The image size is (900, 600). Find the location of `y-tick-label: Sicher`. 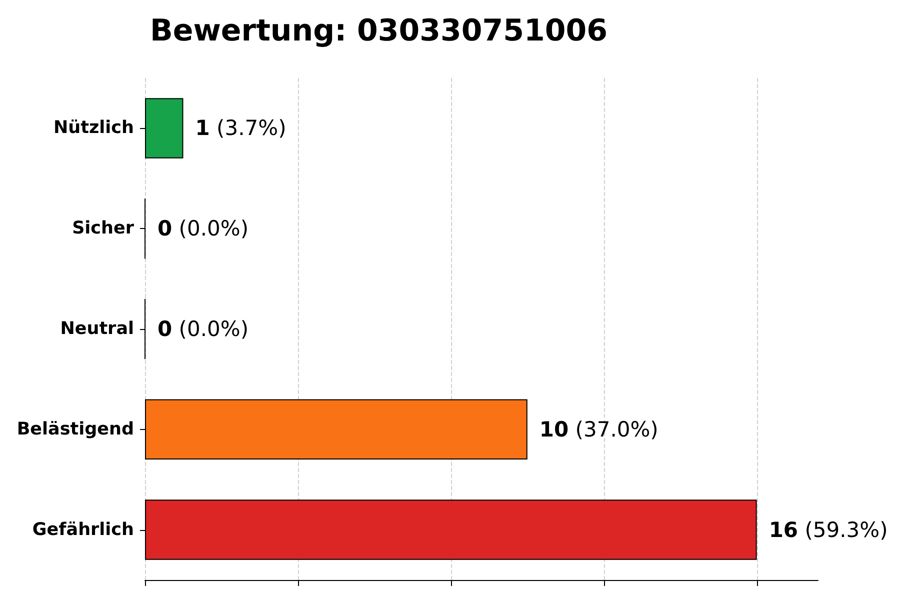

y-tick-label: Sicher is located at coordinates (103, 228).